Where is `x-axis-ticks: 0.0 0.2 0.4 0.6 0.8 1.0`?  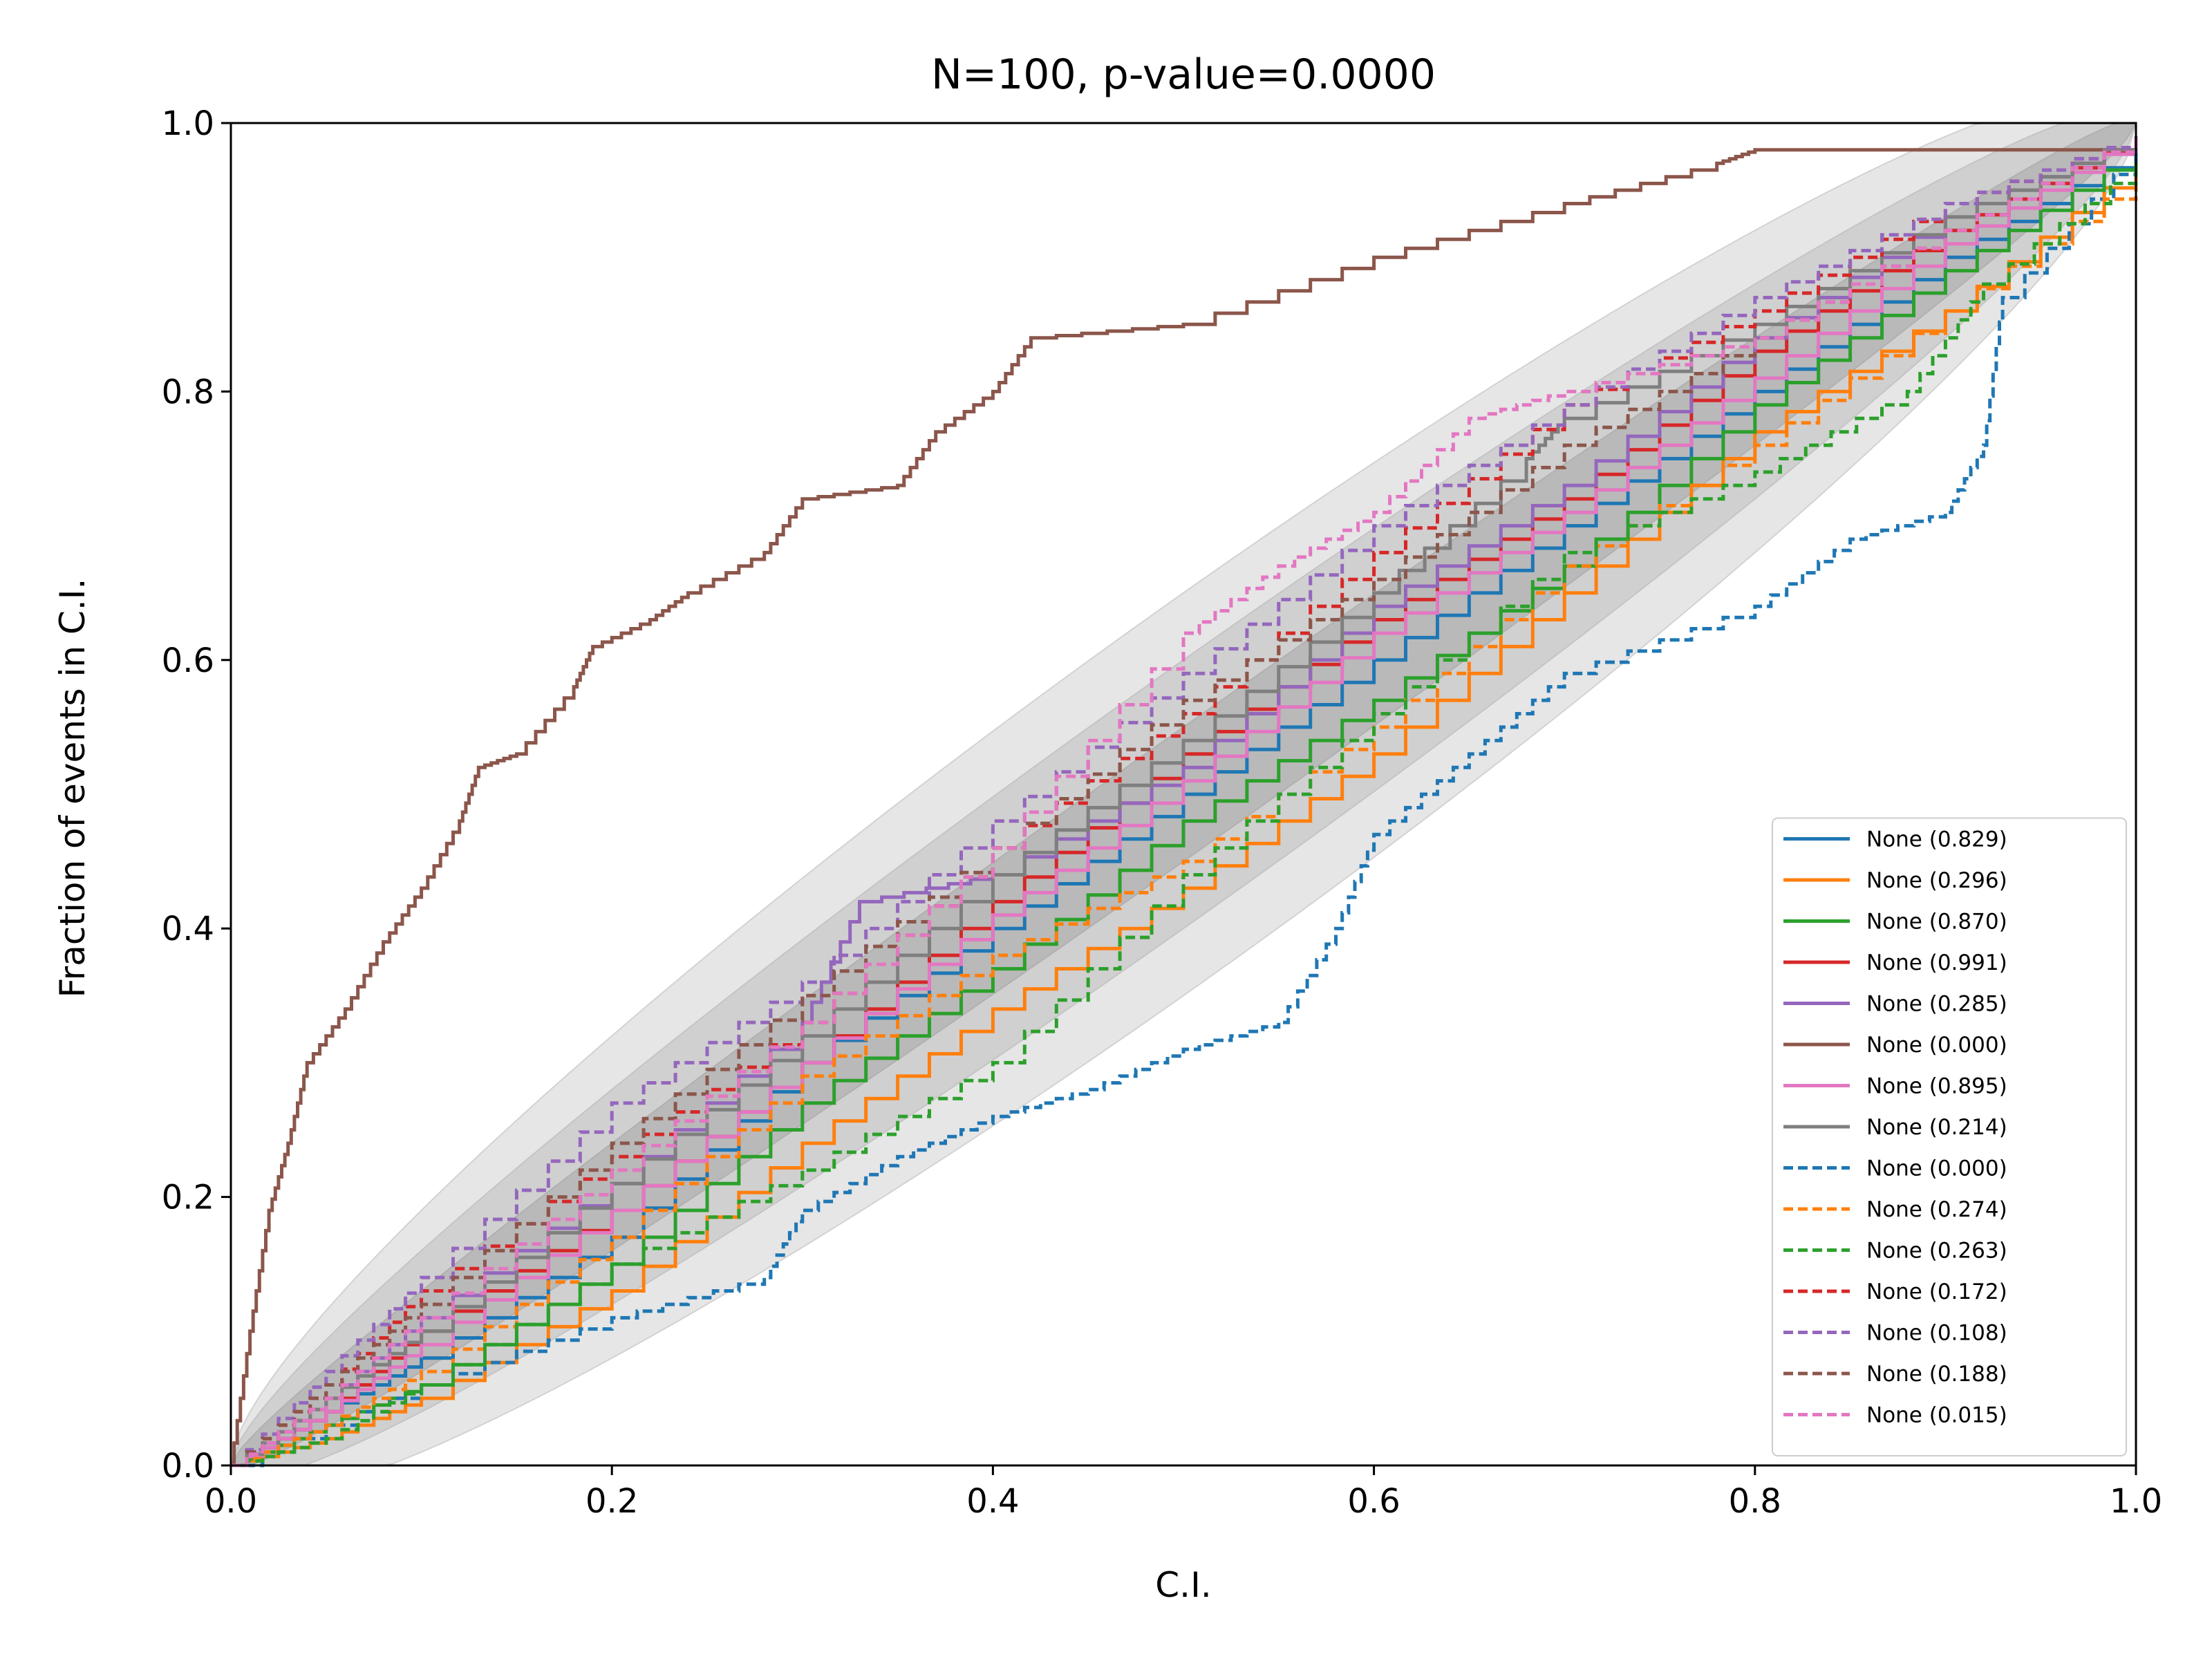
x-axis-ticks: 0.0 0.2 0.4 0.6 0.8 1.0 is located at coordinates (1183, 1493).